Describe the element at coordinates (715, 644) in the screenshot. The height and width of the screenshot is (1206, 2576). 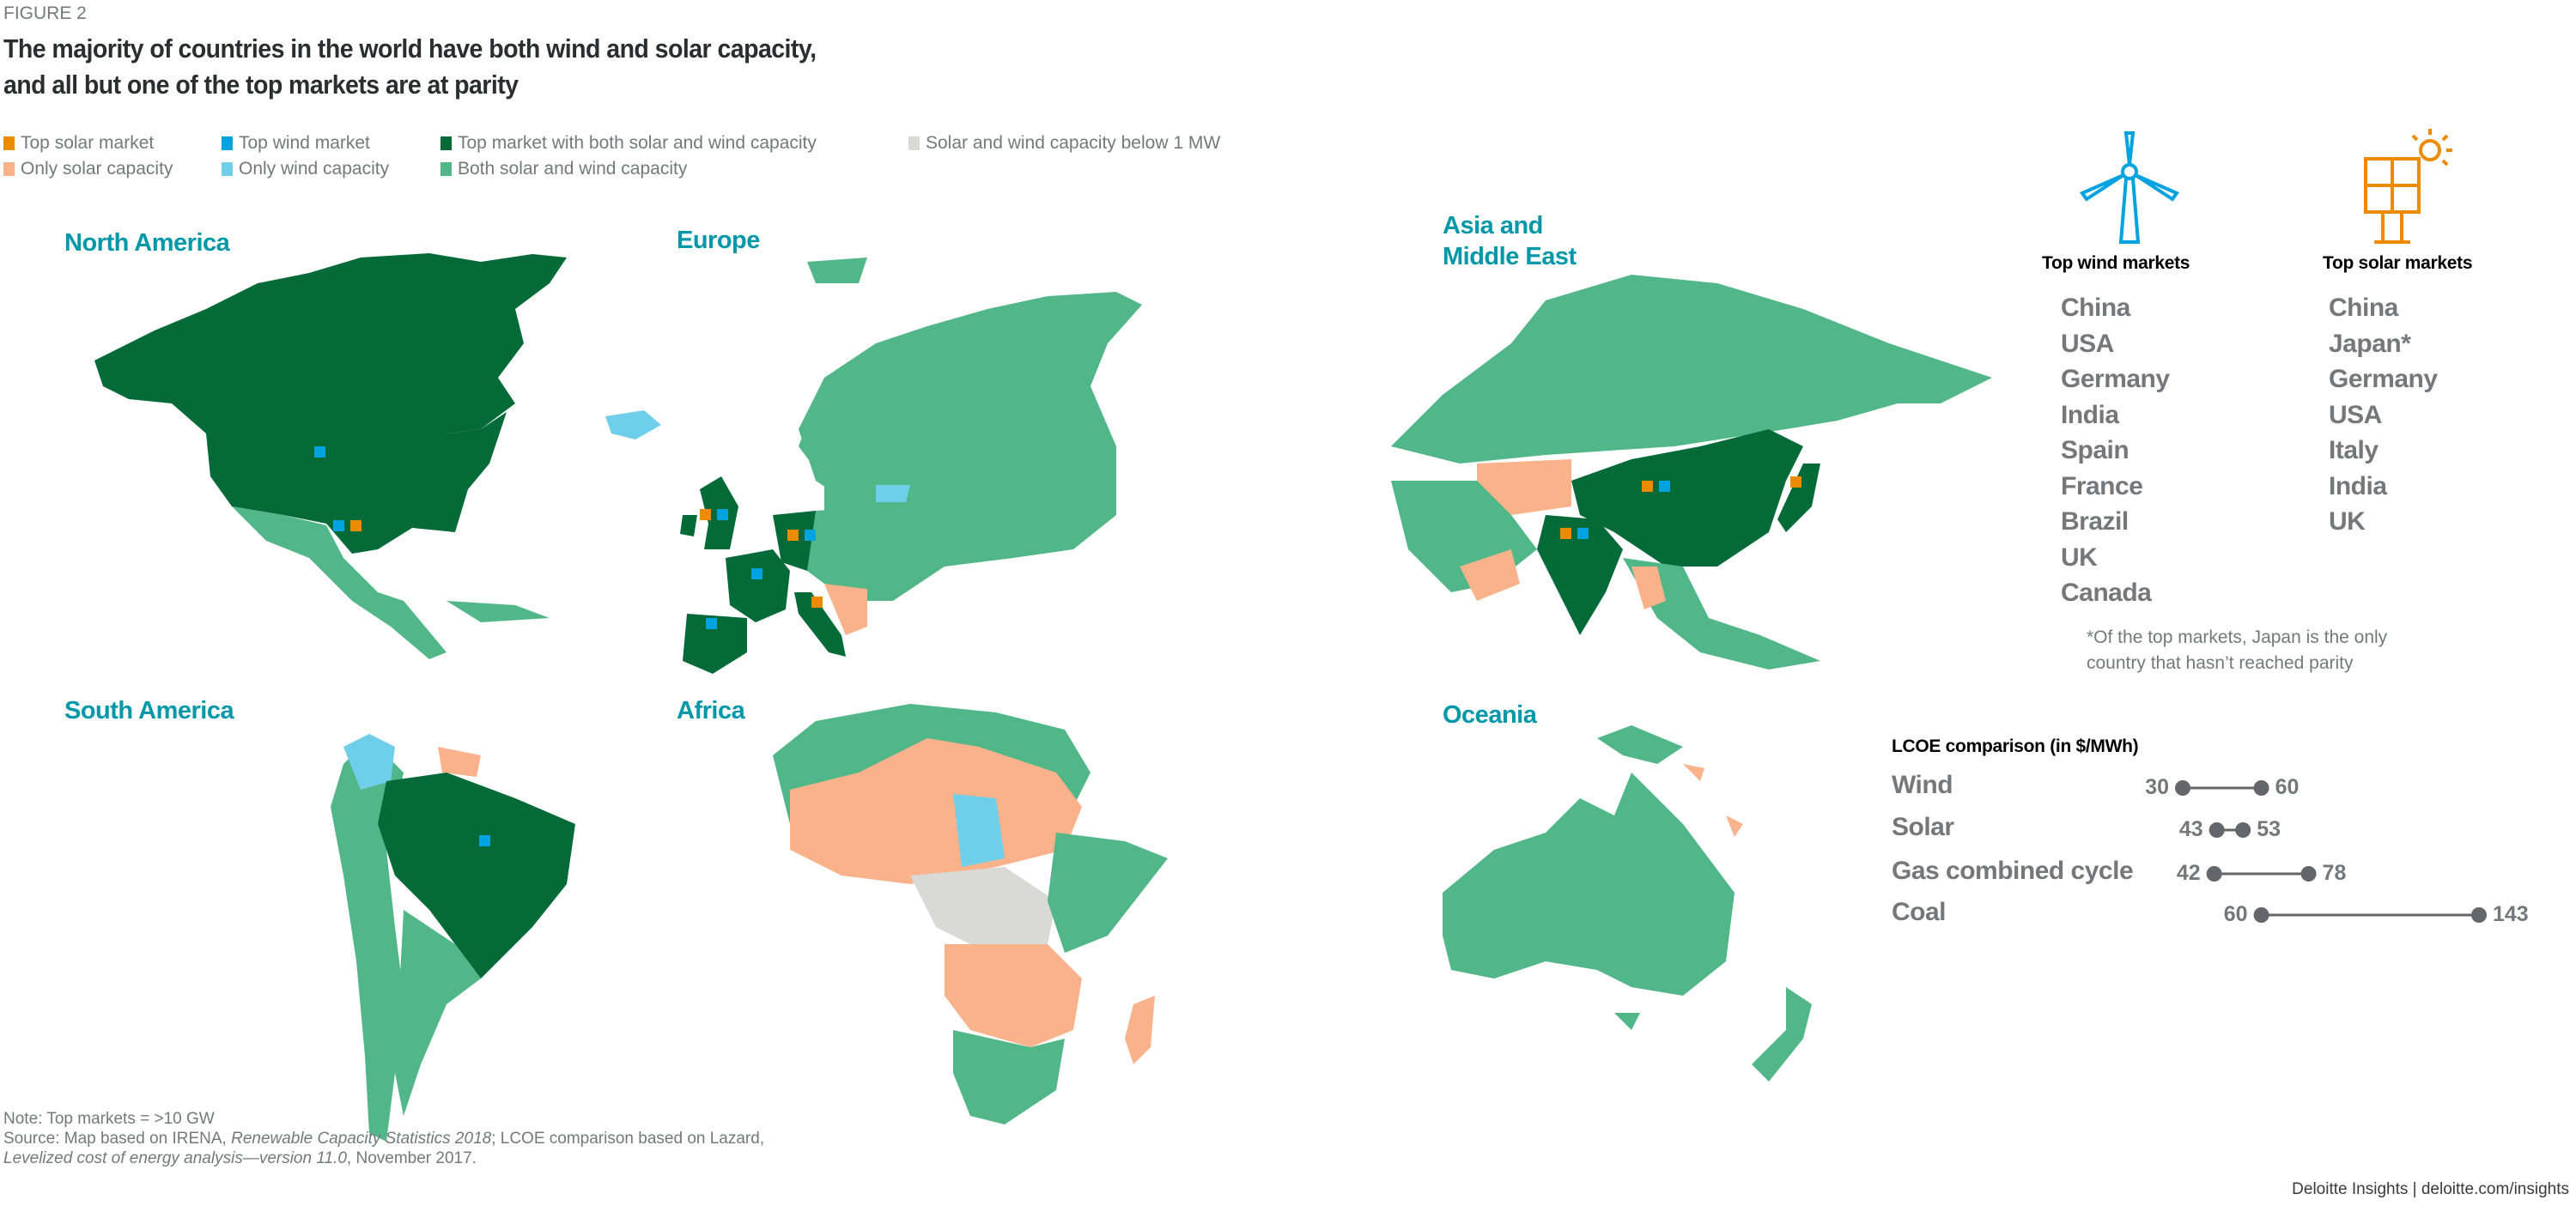
I see `map-spain-portugal` at that location.